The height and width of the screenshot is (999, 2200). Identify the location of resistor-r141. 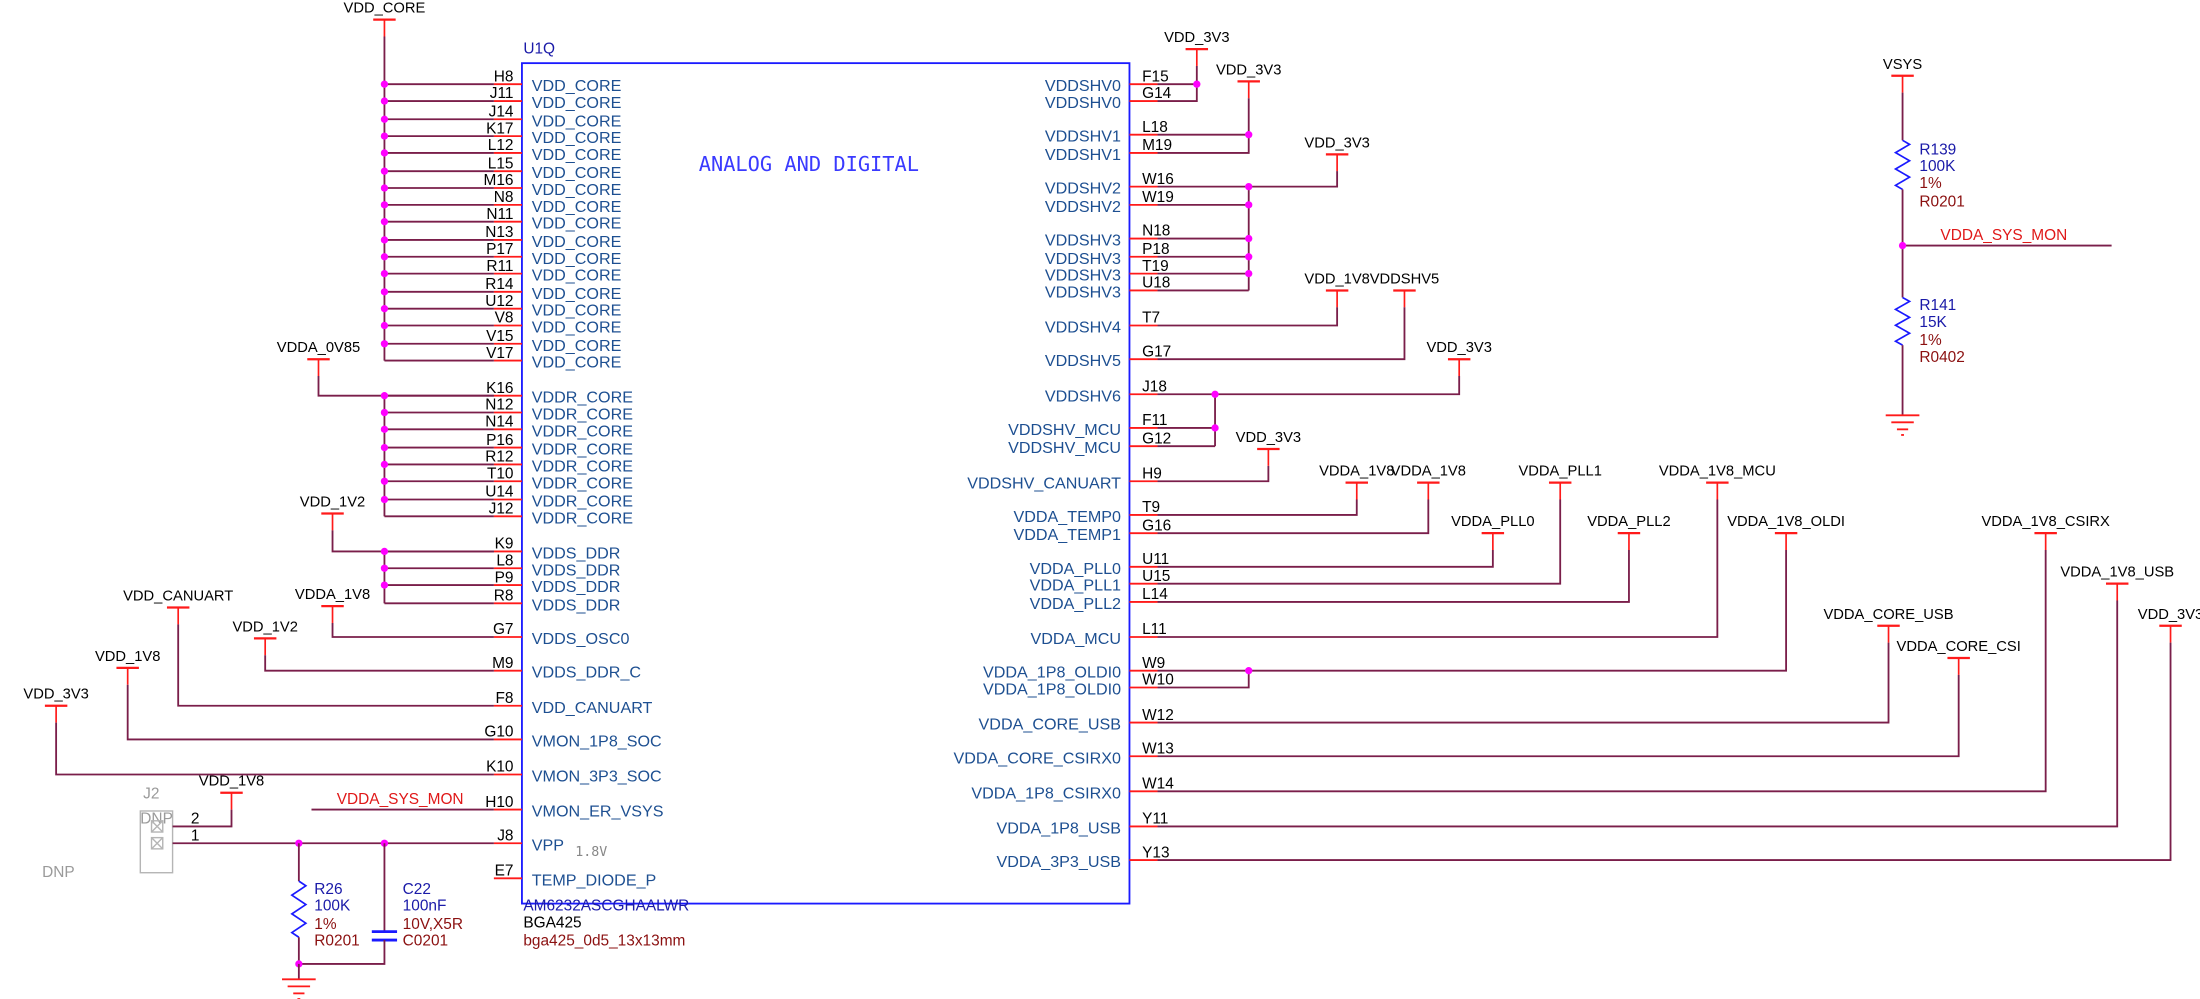
(1902, 321).